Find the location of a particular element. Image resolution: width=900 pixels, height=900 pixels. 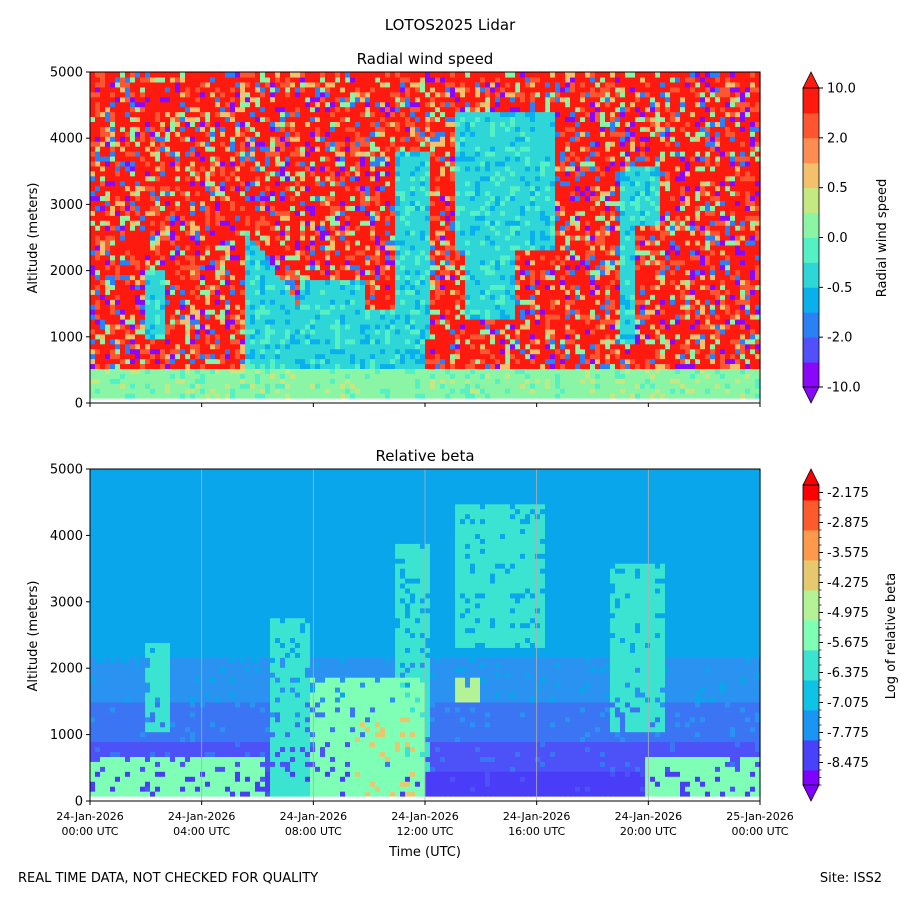

beta-x-tick-label: 04:00 UTC is located at coordinates (201, 831).